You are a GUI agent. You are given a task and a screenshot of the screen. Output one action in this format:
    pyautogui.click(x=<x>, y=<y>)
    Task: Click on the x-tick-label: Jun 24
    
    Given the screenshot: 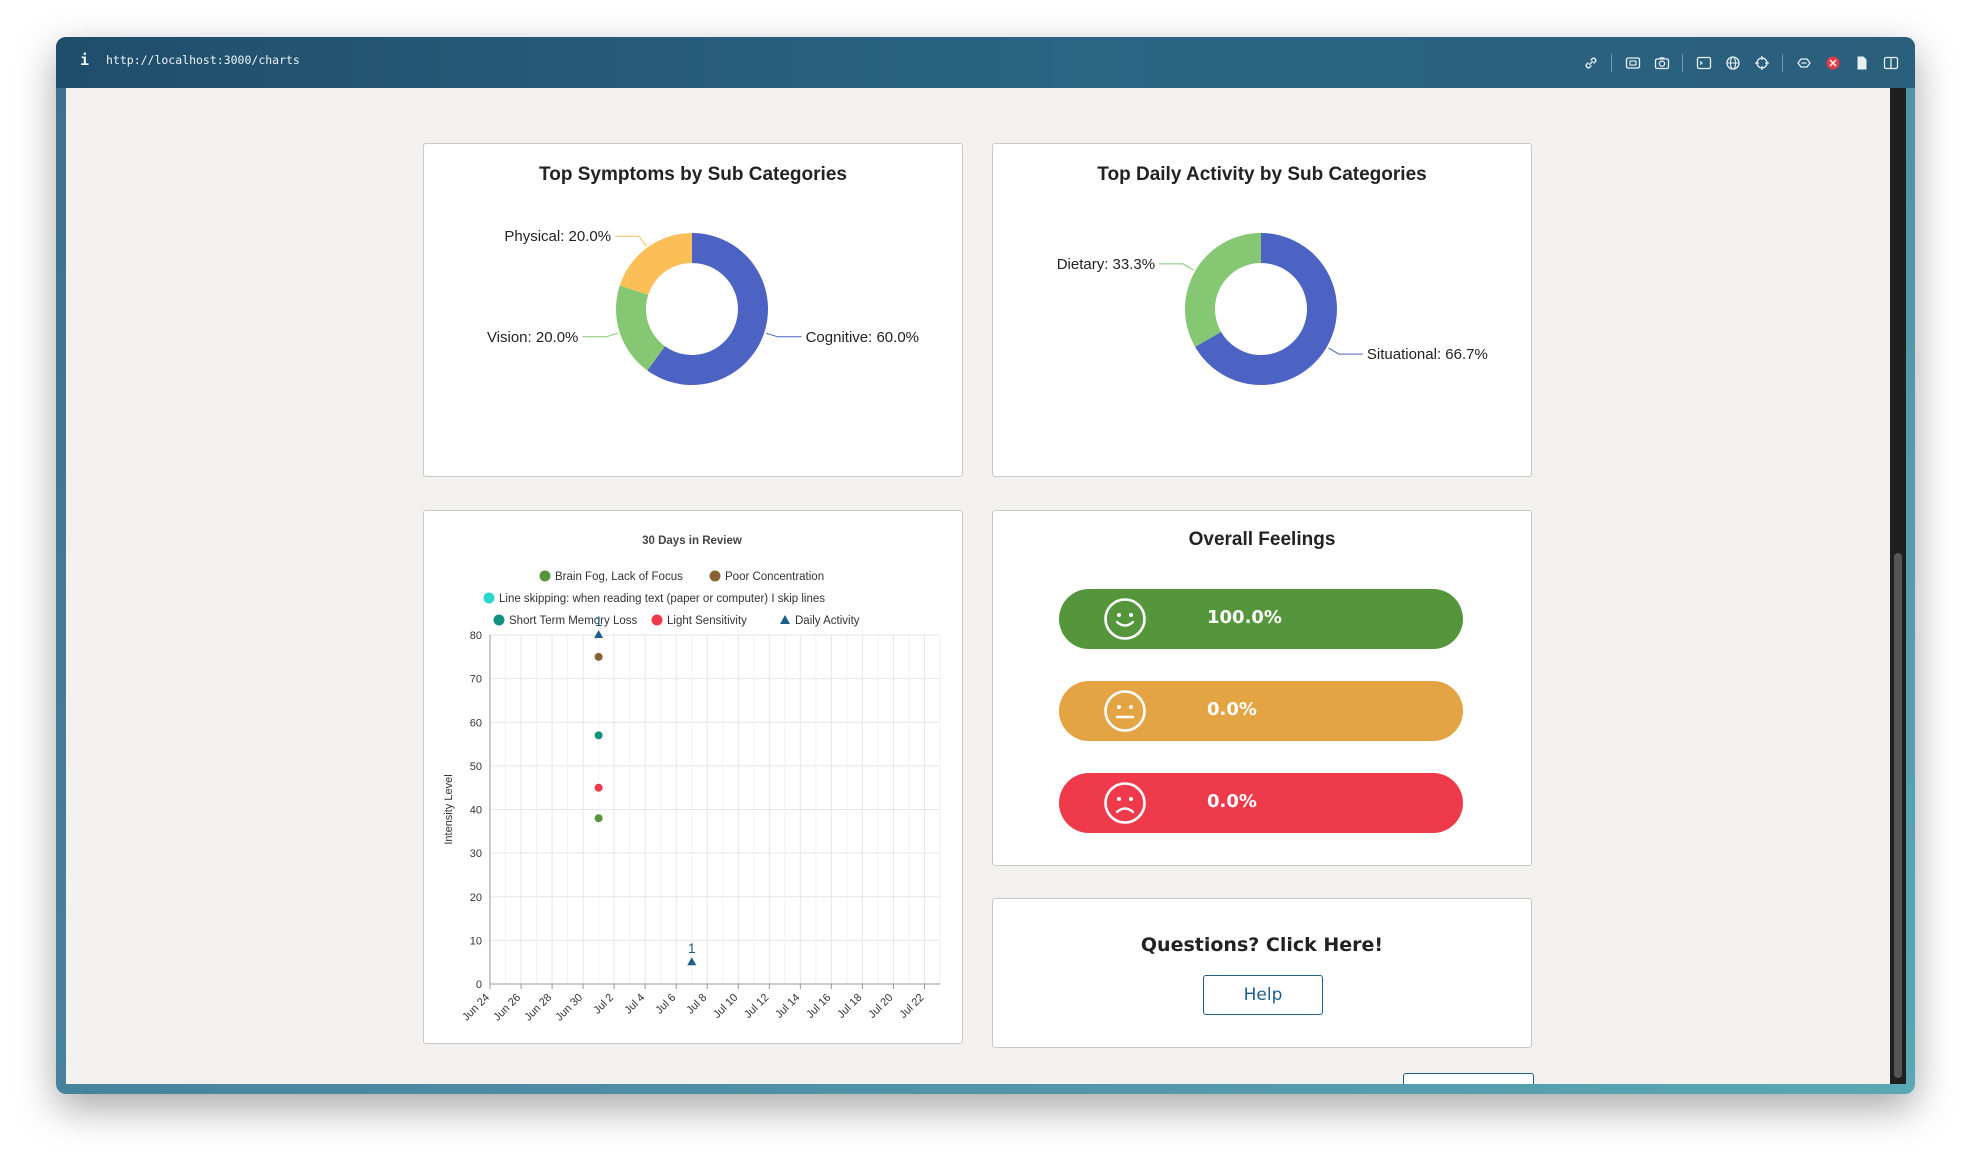 What is the action you would take?
    pyautogui.click(x=476, y=1008)
    